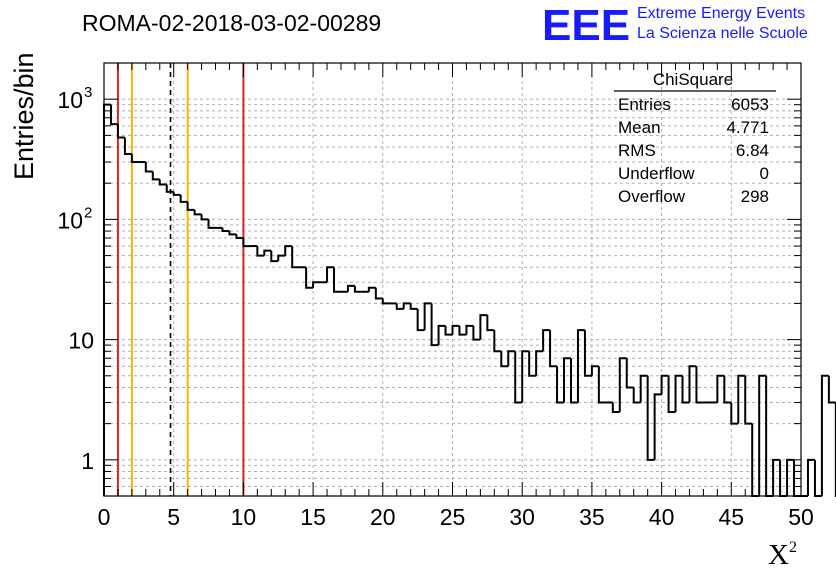  I want to click on x-tick-label: 40, so click(662, 517).